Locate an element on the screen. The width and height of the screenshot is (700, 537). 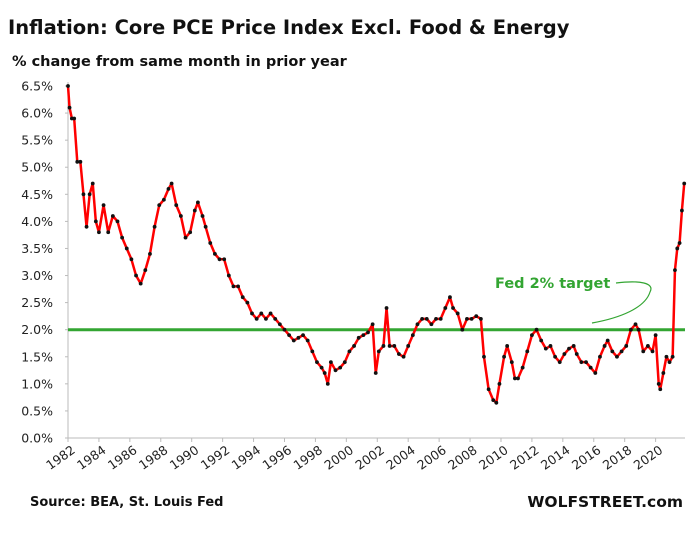
x-tick-label: 2018 is located at coordinates (617, 457).